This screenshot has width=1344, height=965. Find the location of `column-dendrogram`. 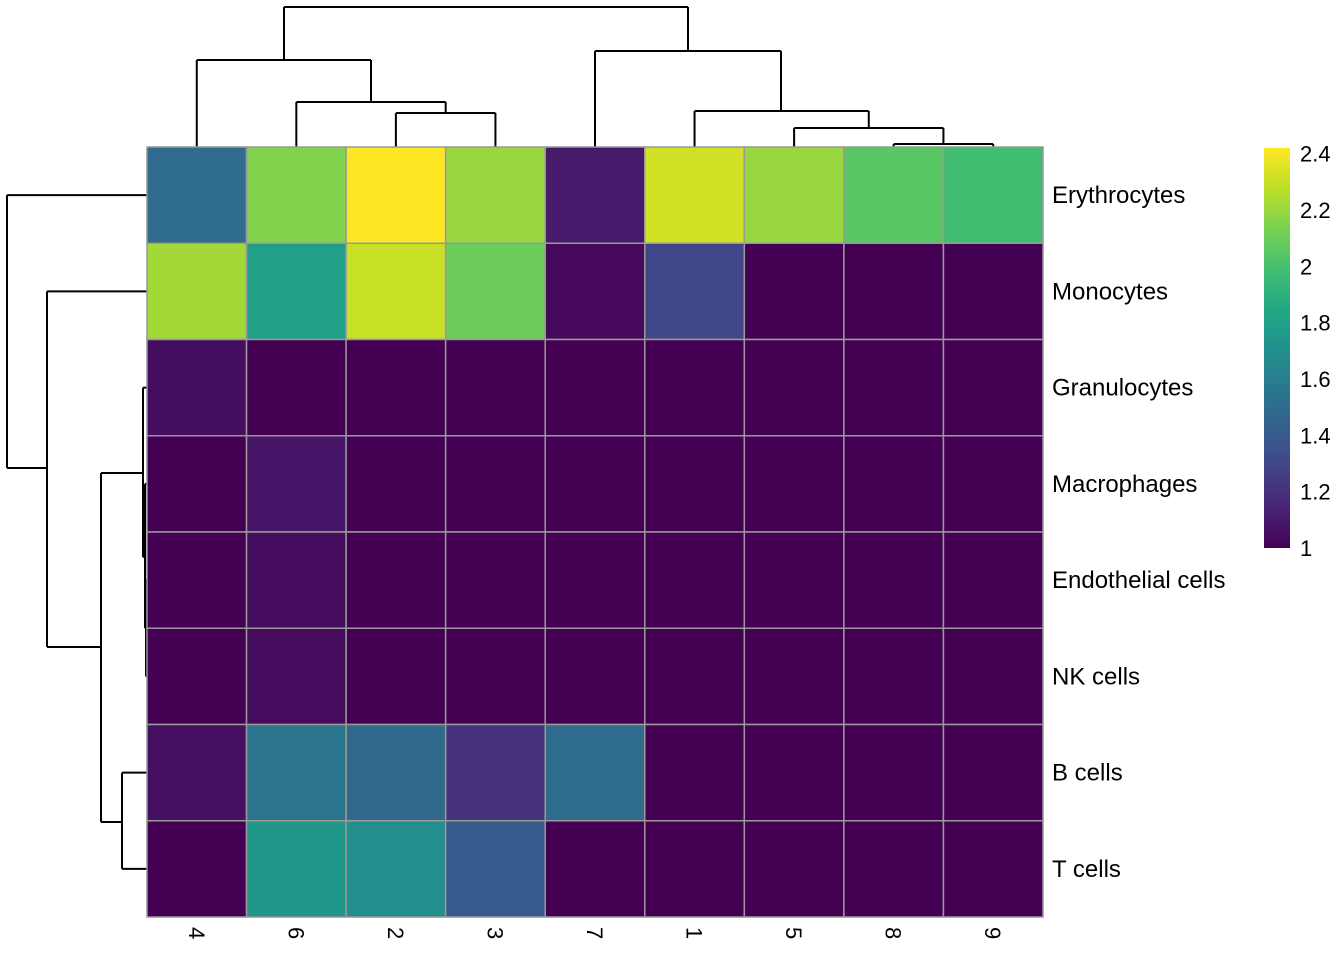

column-dendrogram is located at coordinates (595, 76).